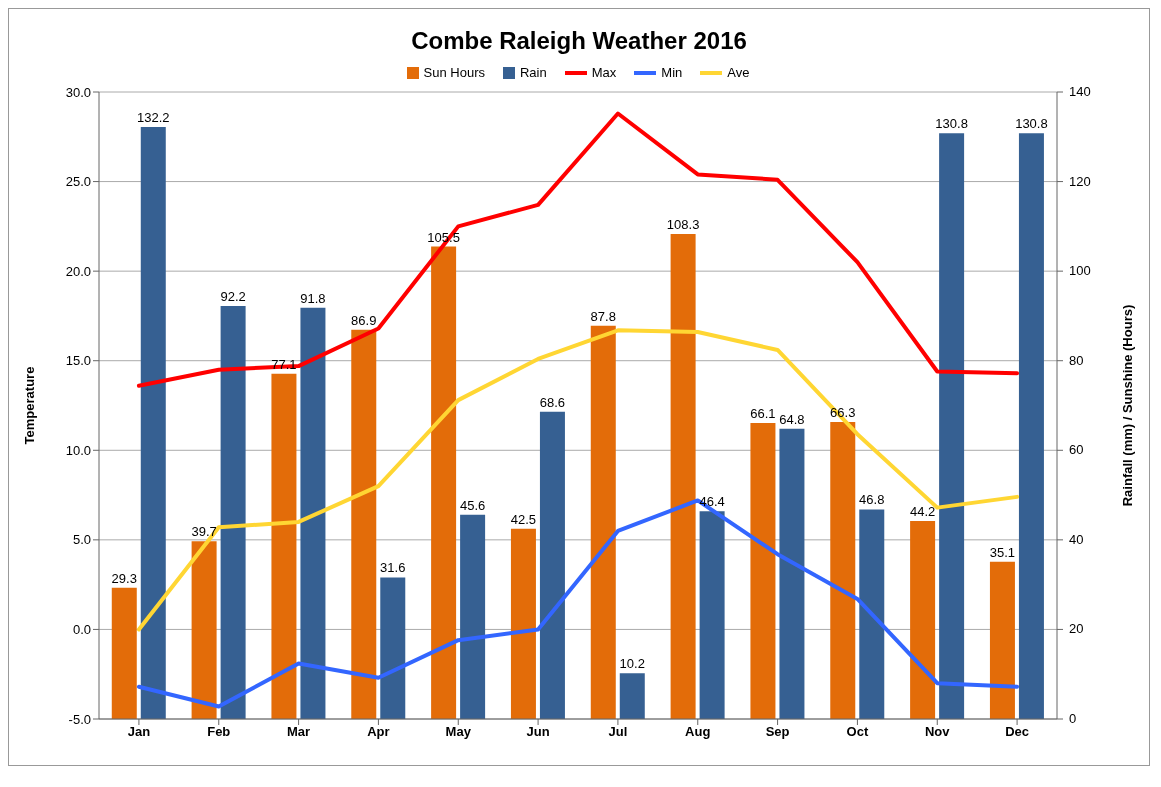  Describe the element at coordinates (618, 732) in the screenshot. I see `x-tick-label: Jul` at that location.